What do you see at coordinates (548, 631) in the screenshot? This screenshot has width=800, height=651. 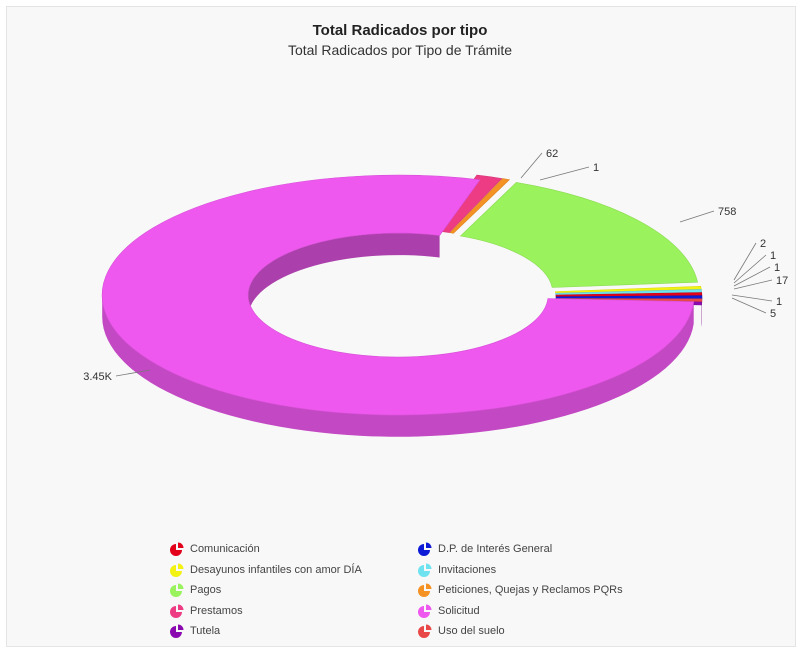 I see `legend-item-uso-del-suelo: Uso del suelo` at bounding box center [548, 631].